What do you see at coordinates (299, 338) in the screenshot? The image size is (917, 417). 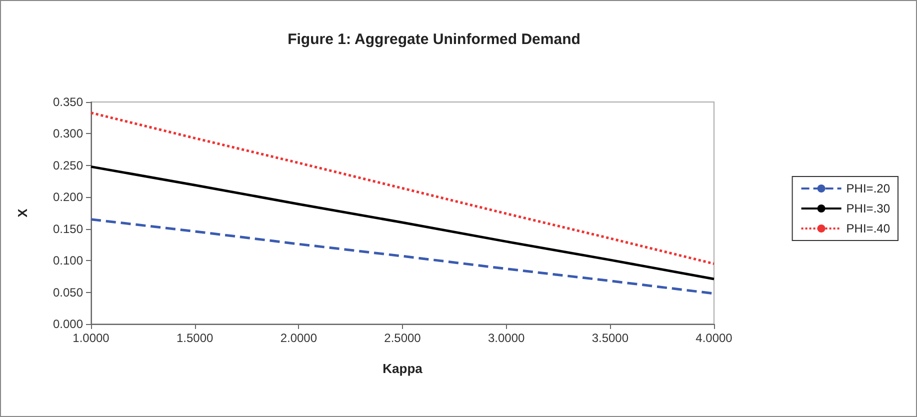 I see `x-tick-label: 2.0000` at bounding box center [299, 338].